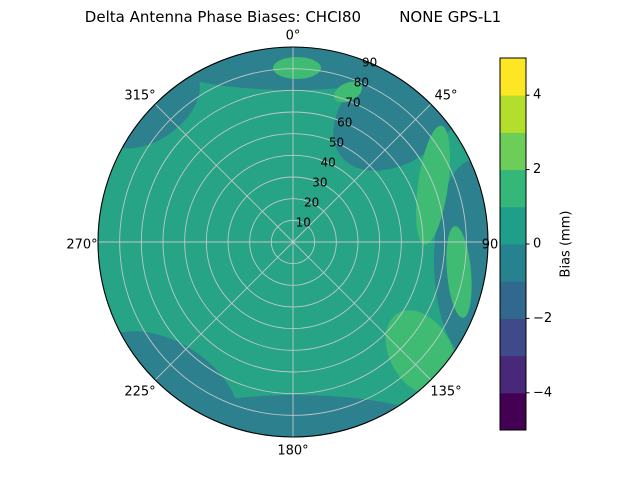 This screenshot has height=480, width=640. Describe the element at coordinates (311, 202) in the screenshot. I see `radial-tick-label: 20` at that location.